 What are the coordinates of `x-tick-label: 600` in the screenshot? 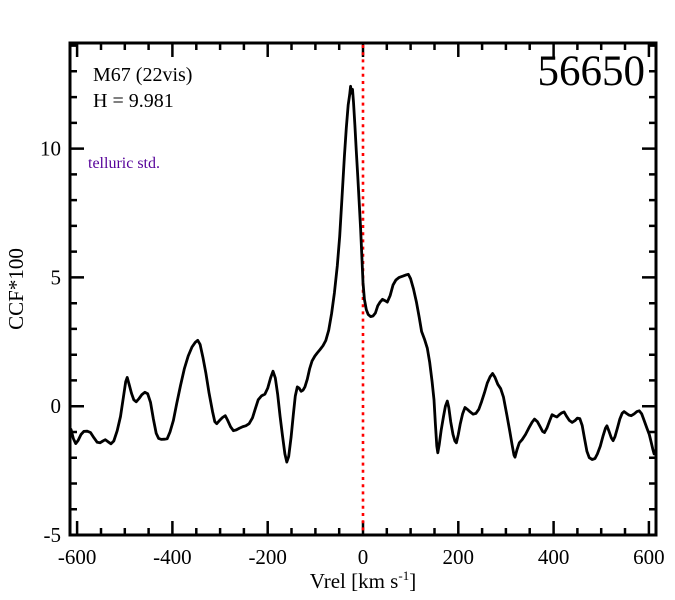 It's located at (649, 557).